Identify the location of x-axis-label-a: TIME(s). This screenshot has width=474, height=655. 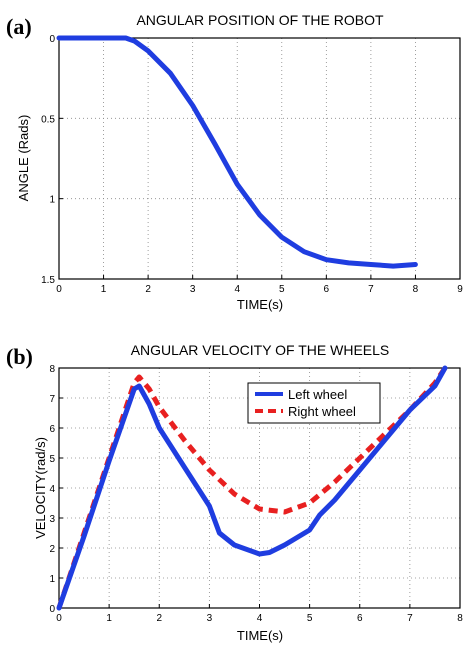
(260, 304).